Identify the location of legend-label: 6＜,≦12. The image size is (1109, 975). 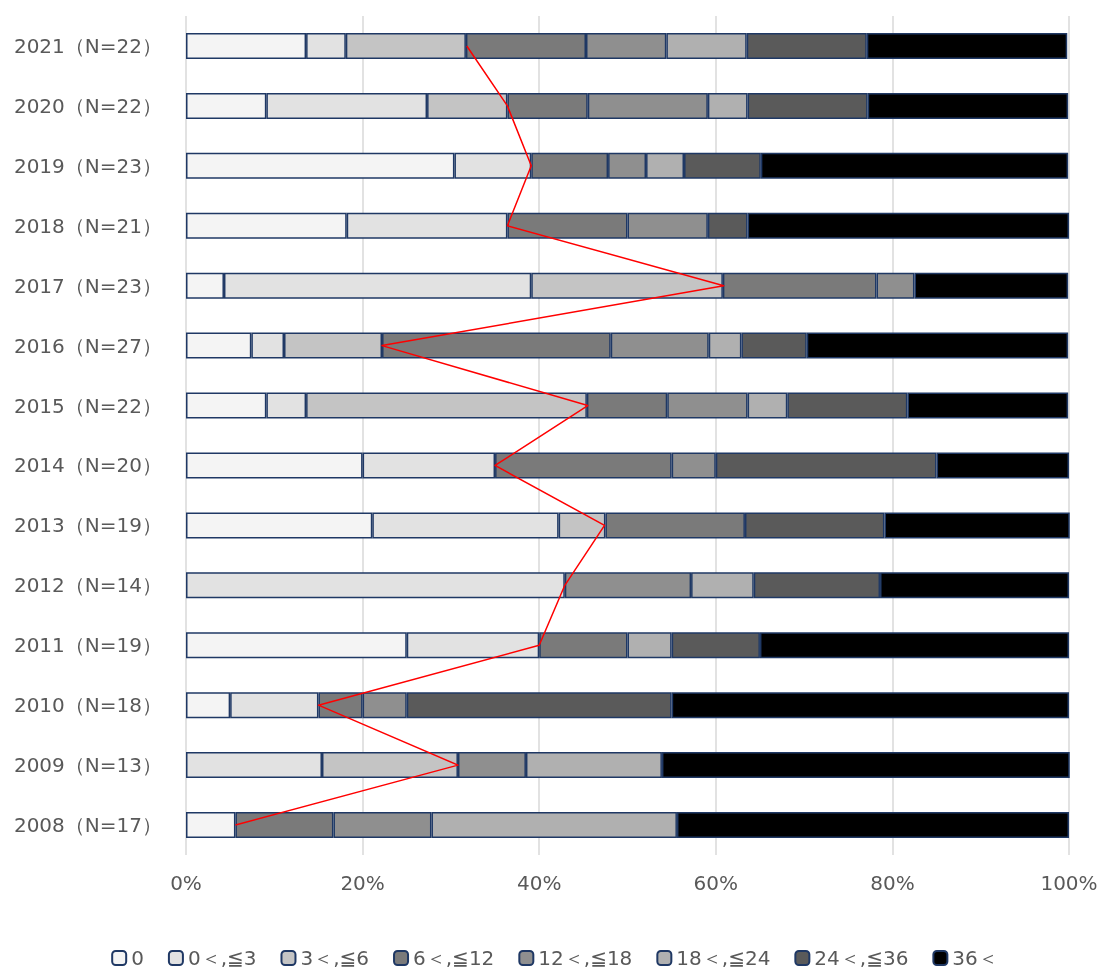
(454, 958).